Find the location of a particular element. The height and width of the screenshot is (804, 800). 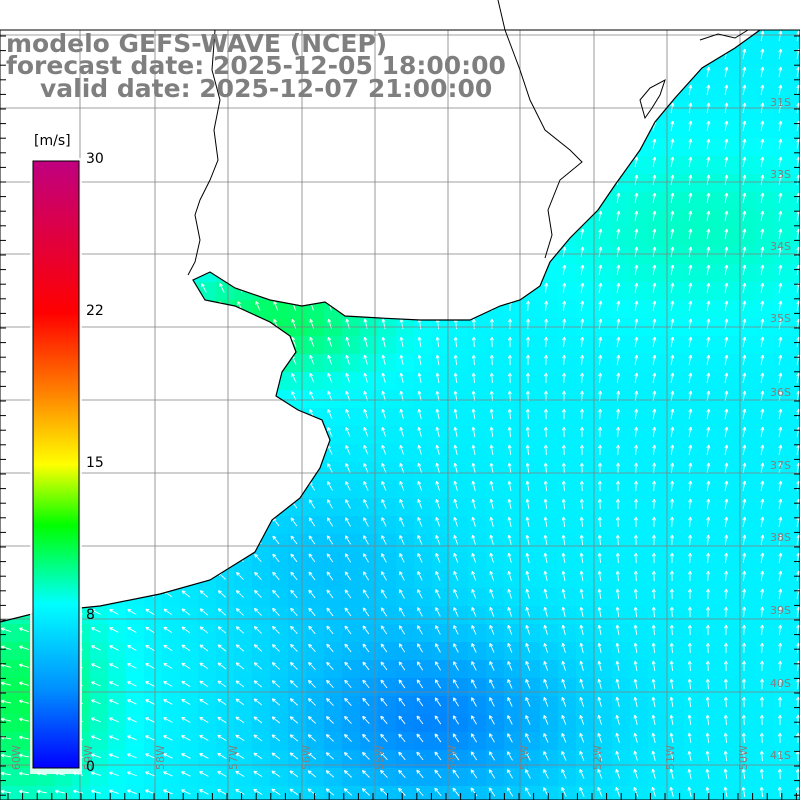

colorbar-unit: [m/s] is located at coordinates (52, 141).